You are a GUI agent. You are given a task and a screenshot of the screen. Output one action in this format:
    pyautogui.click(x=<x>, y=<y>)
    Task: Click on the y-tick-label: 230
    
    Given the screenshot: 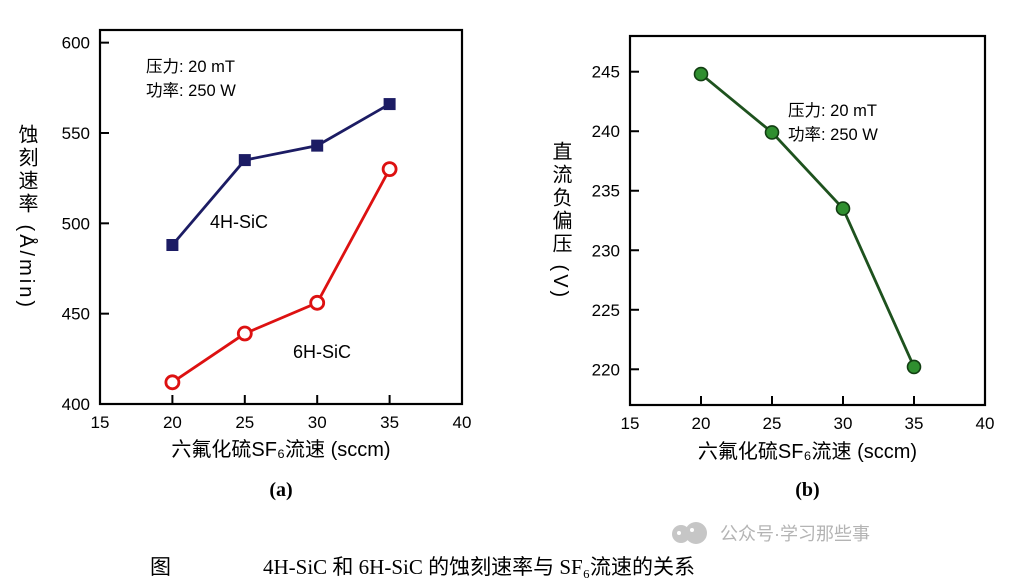 What is the action you would take?
    pyautogui.click(x=606, y=250)
    